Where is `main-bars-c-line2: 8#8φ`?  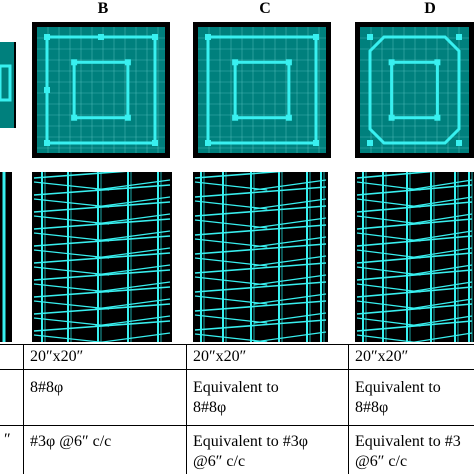 main-bars-c-line2: 8#8φ is located at coordinates (210, 407).